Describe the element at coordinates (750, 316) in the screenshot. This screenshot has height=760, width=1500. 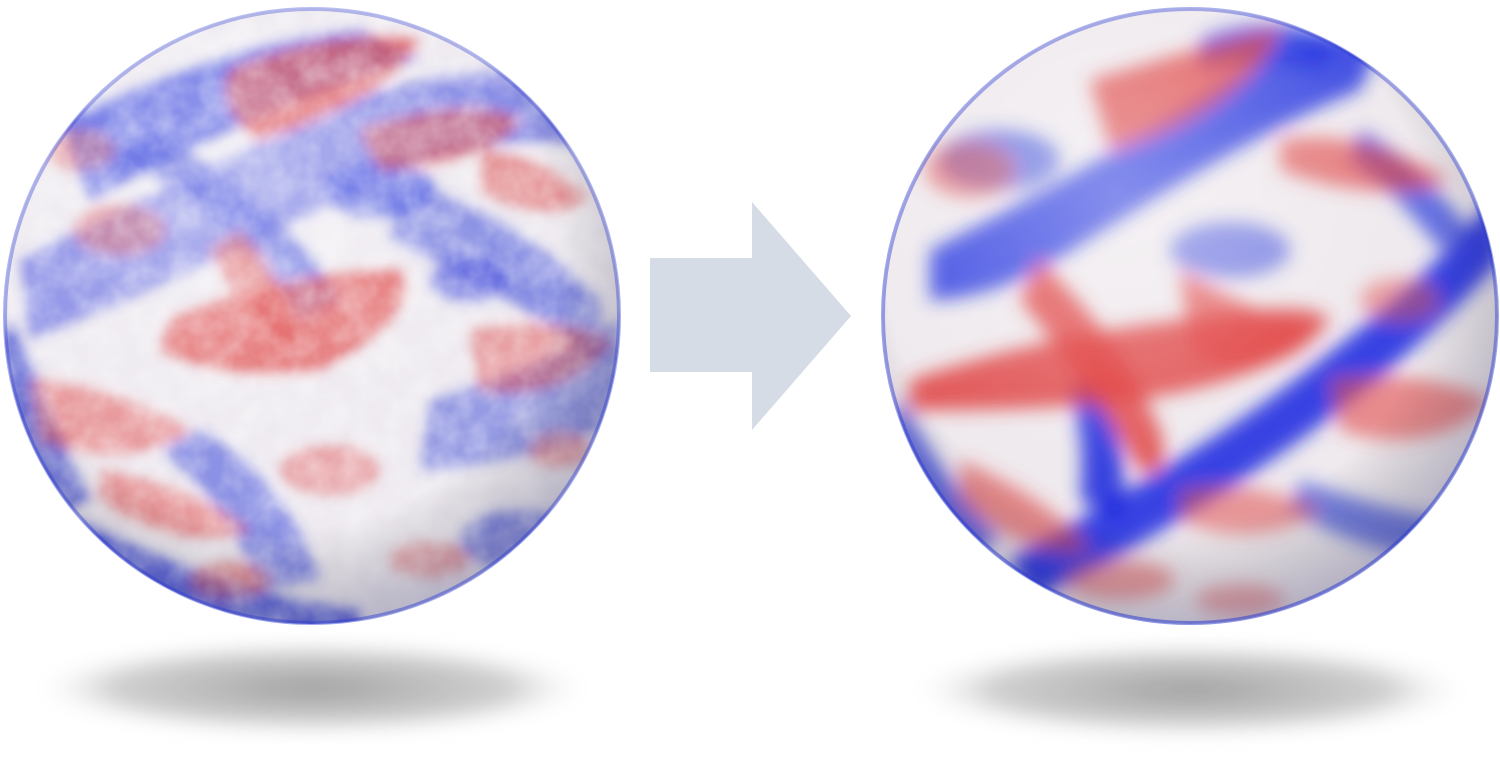
I see `right-arrow-icon` at that location.